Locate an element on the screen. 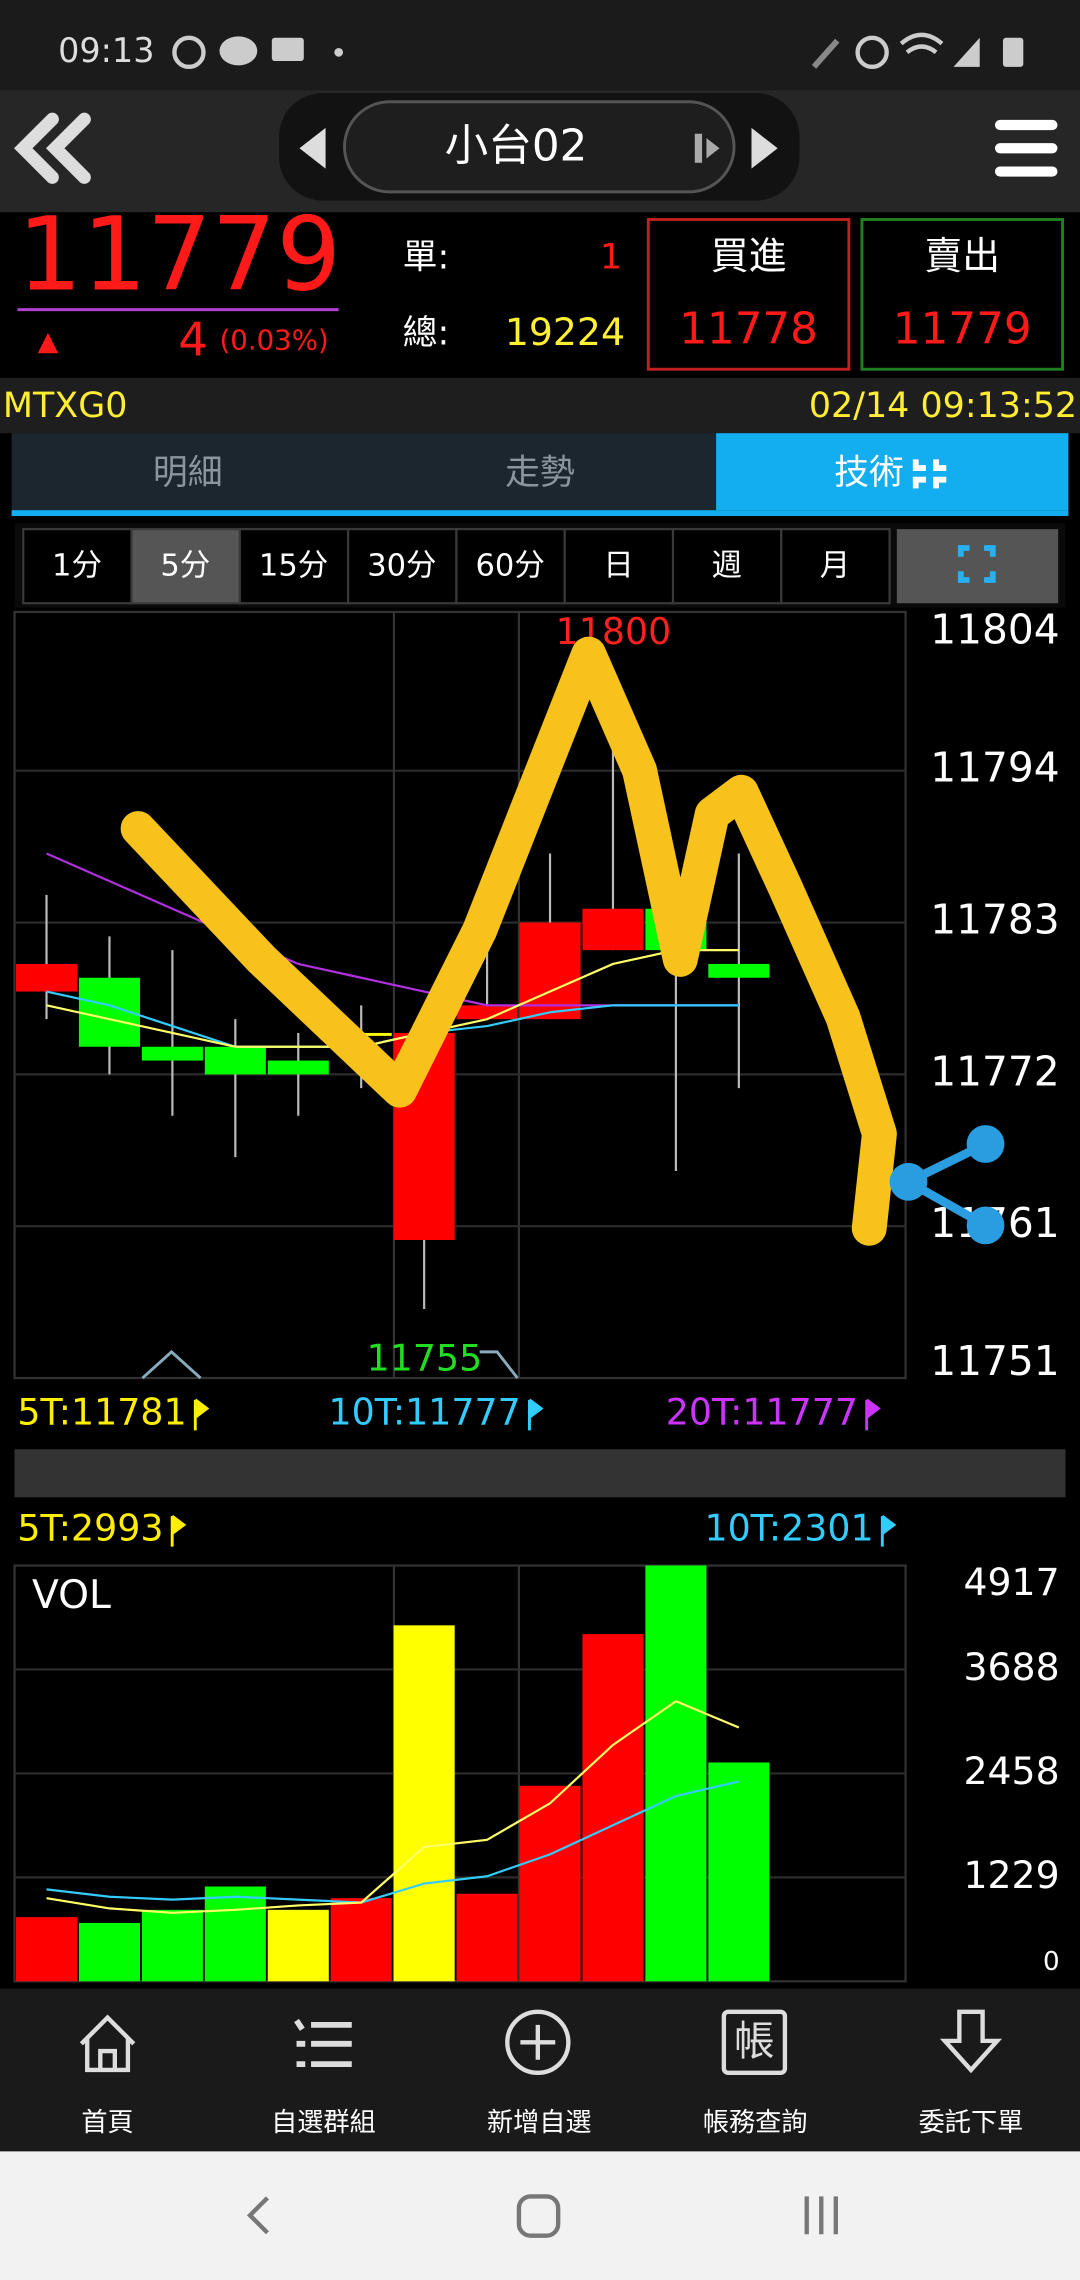 This screenshot has width=1080, height=2280. time-axis is located at coordinates (540, 1473).